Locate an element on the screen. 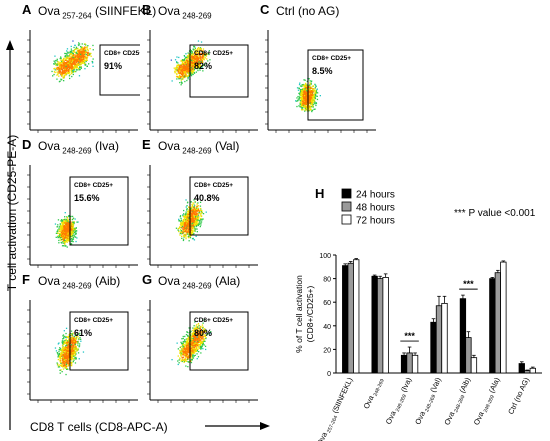 The image size is (550, 441). y-tick-label: 80 is located at coordinates (327, 280).